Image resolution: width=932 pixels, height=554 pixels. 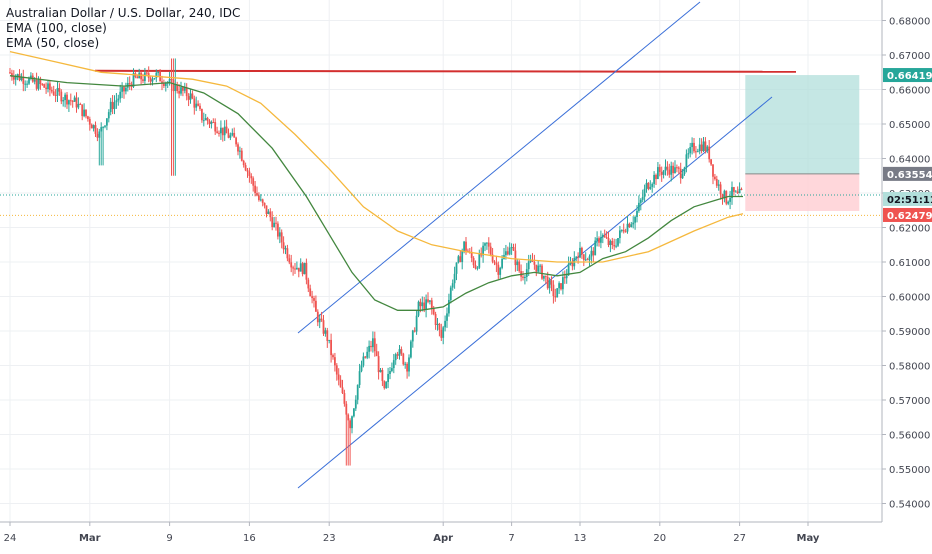 What do you see at coordinates (466, 535) in the screenshot?
I see `time-axis: 24 Mar 9 16 23 Apr 7 13 20 27 May` at bounding box center [466, 535].